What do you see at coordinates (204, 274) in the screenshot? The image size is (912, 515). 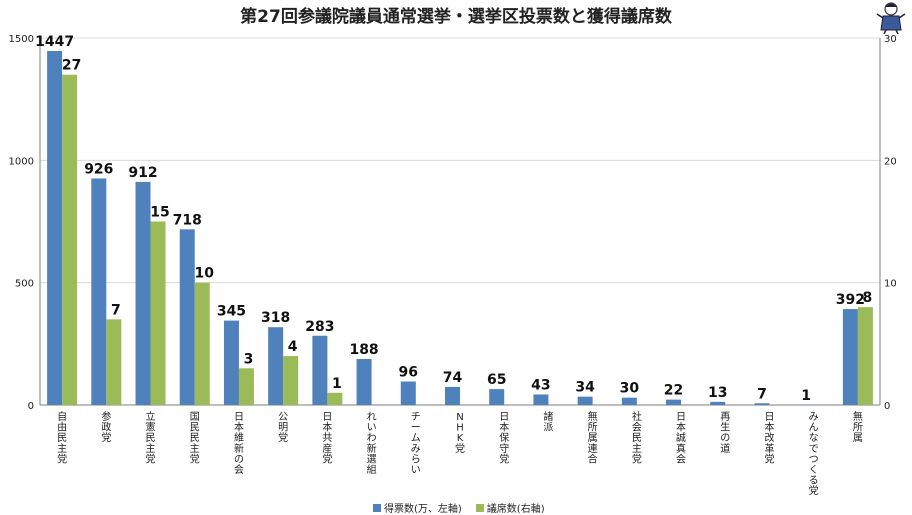 I see `data-label-seats: 10` at bounding box center [204, 274].